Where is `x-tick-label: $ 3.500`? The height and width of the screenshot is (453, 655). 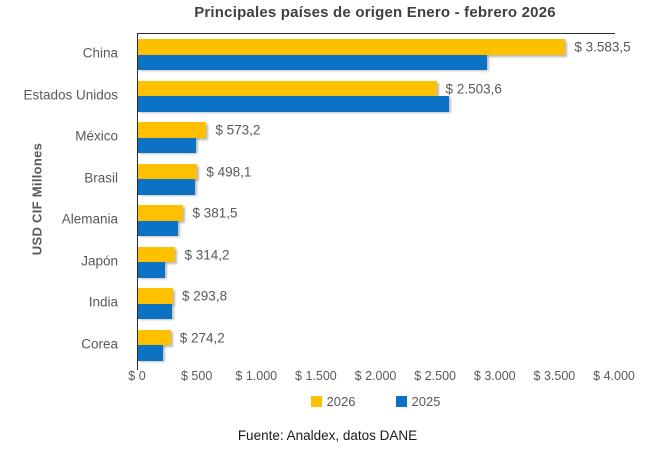
x-tick-label: $ 3.500 is located at coordinates (554, 376).